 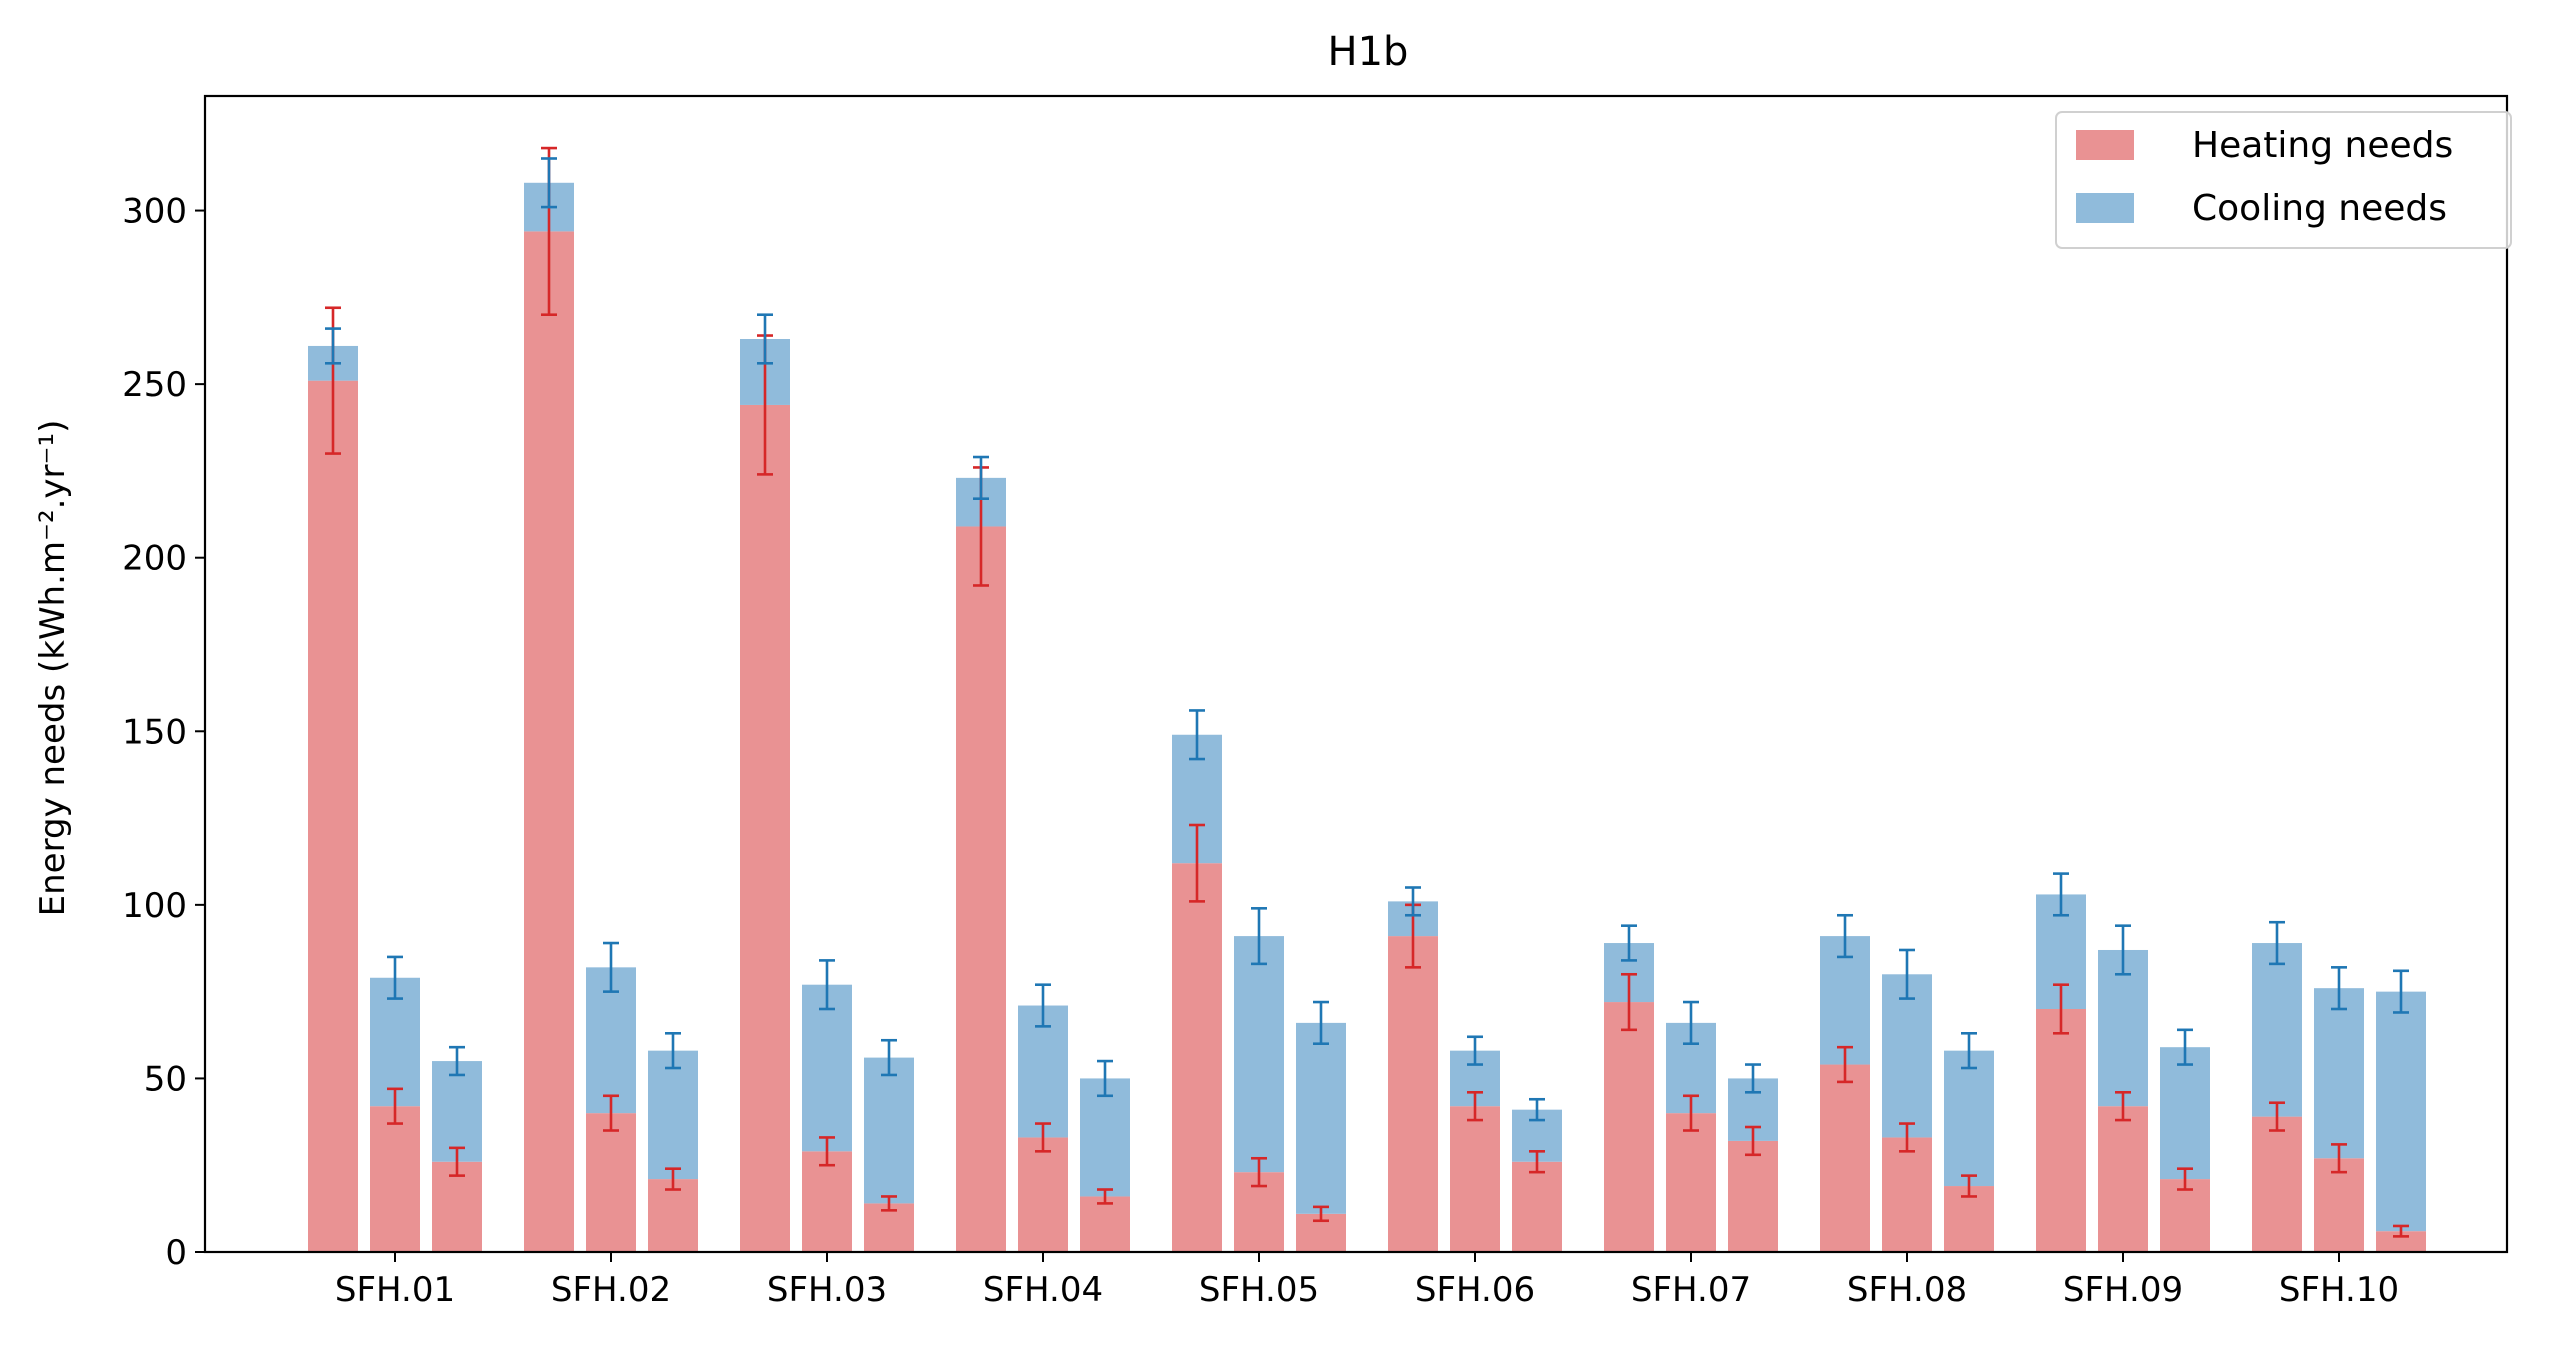 I want to click on error-bar-cooling-SFH.04-1, so click(x=981, y=477).